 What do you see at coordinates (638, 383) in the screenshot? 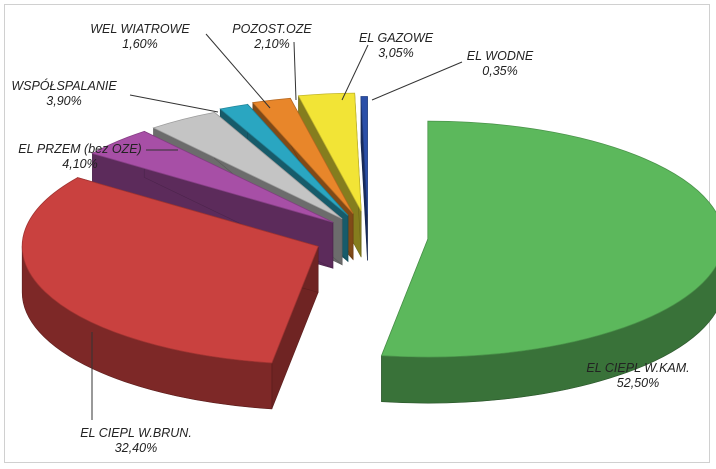
I see `slice-value-el-ciepl-w-kam: 52,50%` at bounding box center [638, 383].